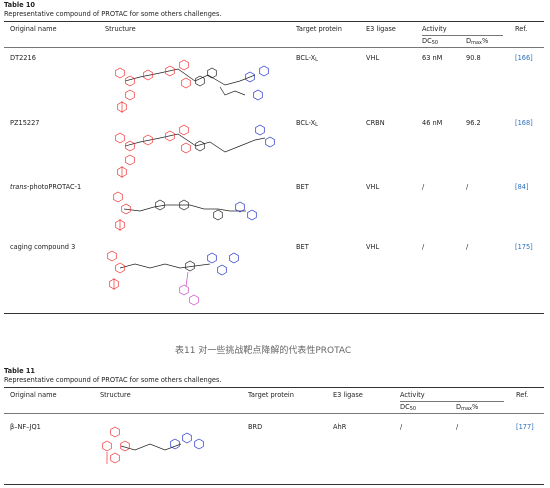 Image resolution: width=550 pixels, height=488 pixels. I want to click on text-part: DC, so click(427, 41).